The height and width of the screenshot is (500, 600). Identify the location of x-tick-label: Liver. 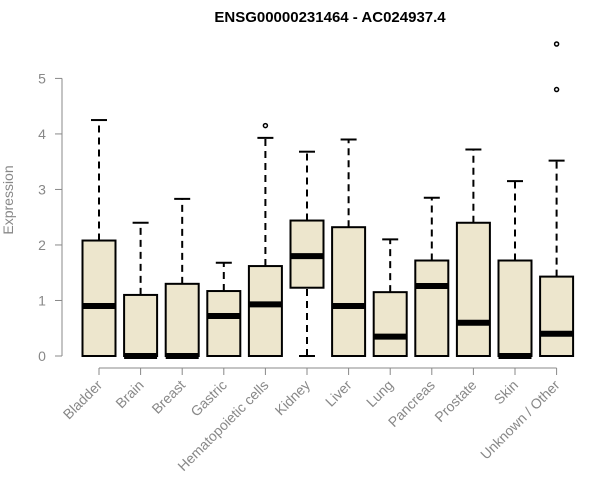
(338, 393).